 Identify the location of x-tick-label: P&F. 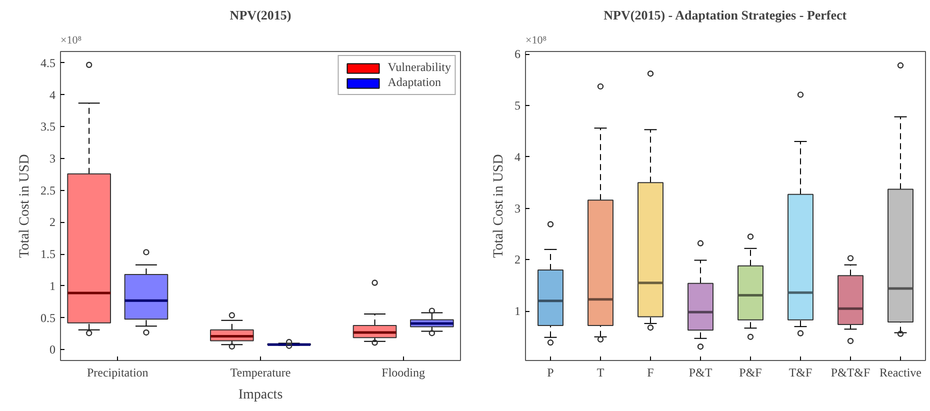
(750, 373).